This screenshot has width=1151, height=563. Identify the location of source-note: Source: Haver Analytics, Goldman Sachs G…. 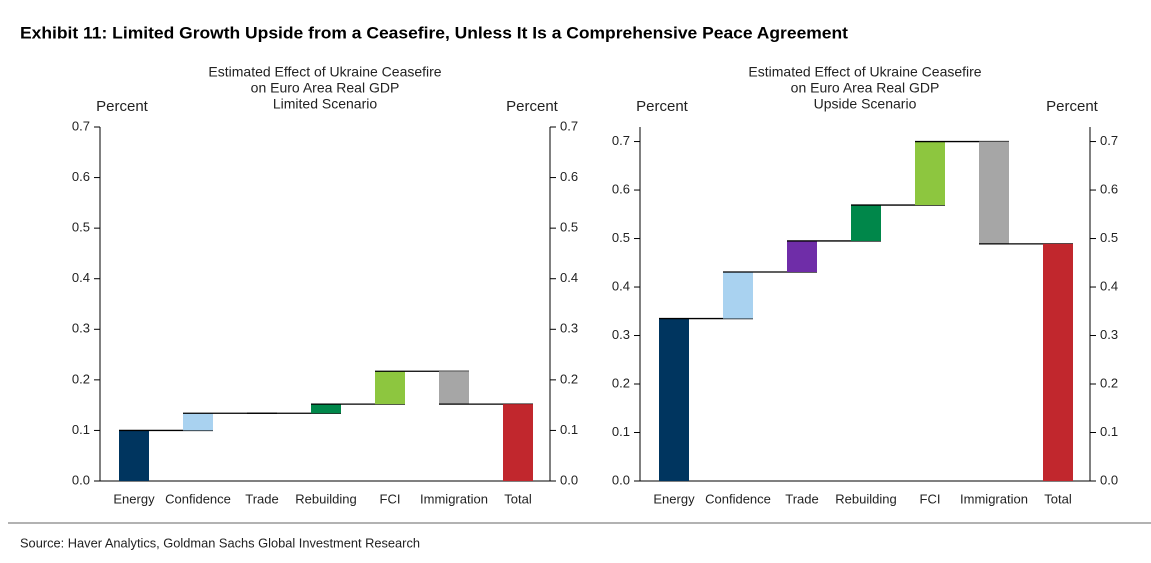
(220, 542).